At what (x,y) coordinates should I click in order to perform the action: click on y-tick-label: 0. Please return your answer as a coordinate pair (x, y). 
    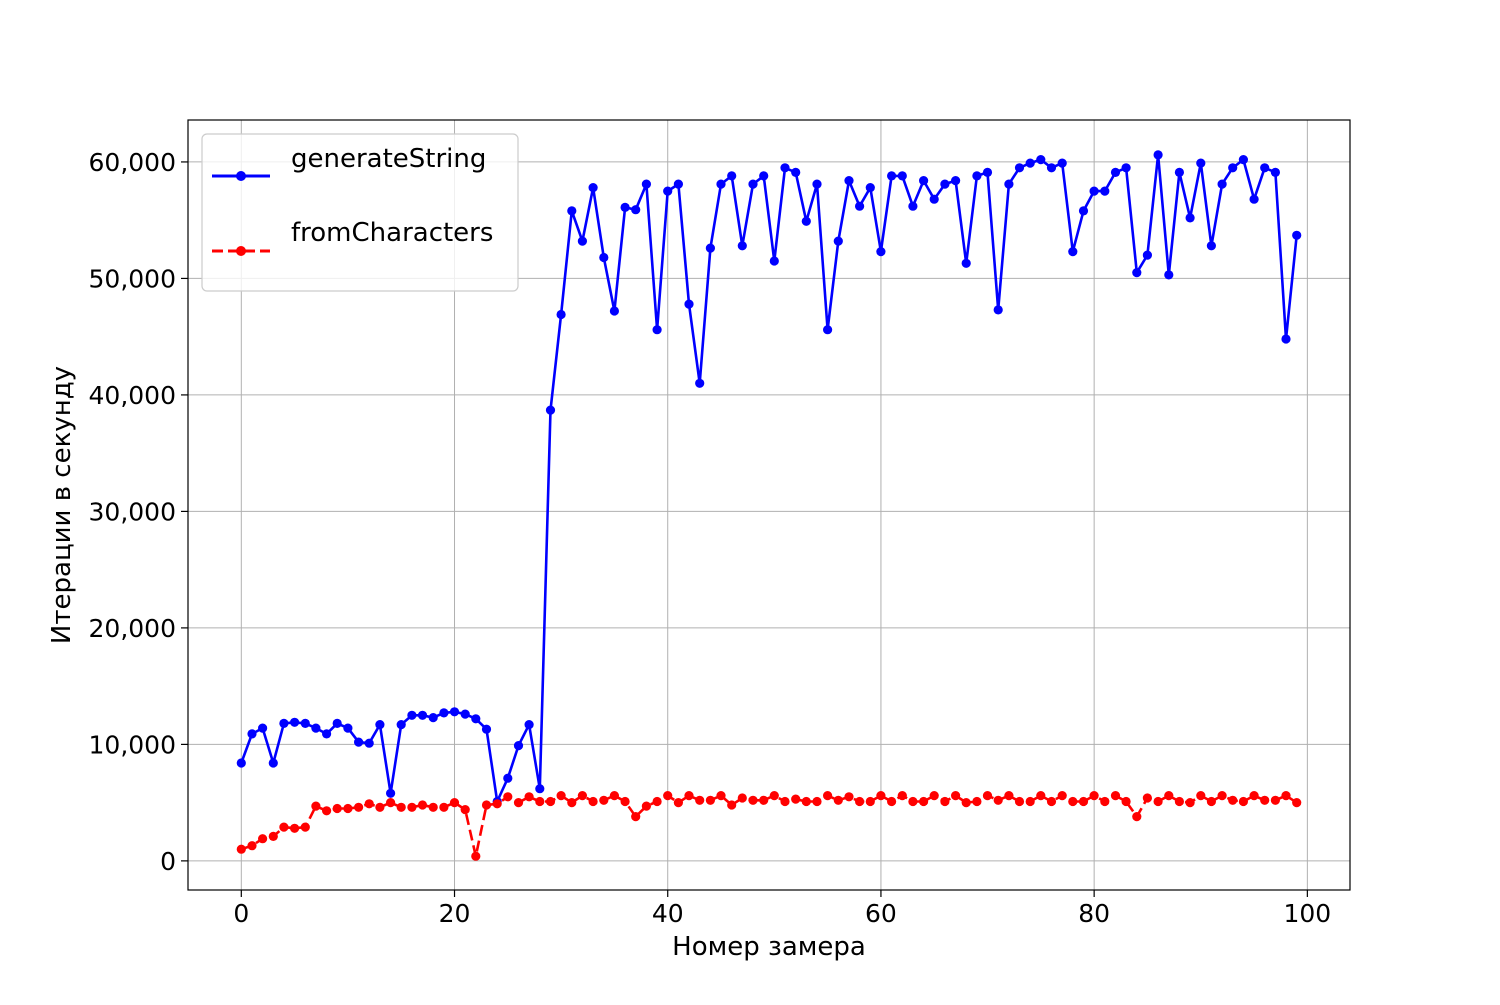
    Looking at the image, I should click on (168, 861).